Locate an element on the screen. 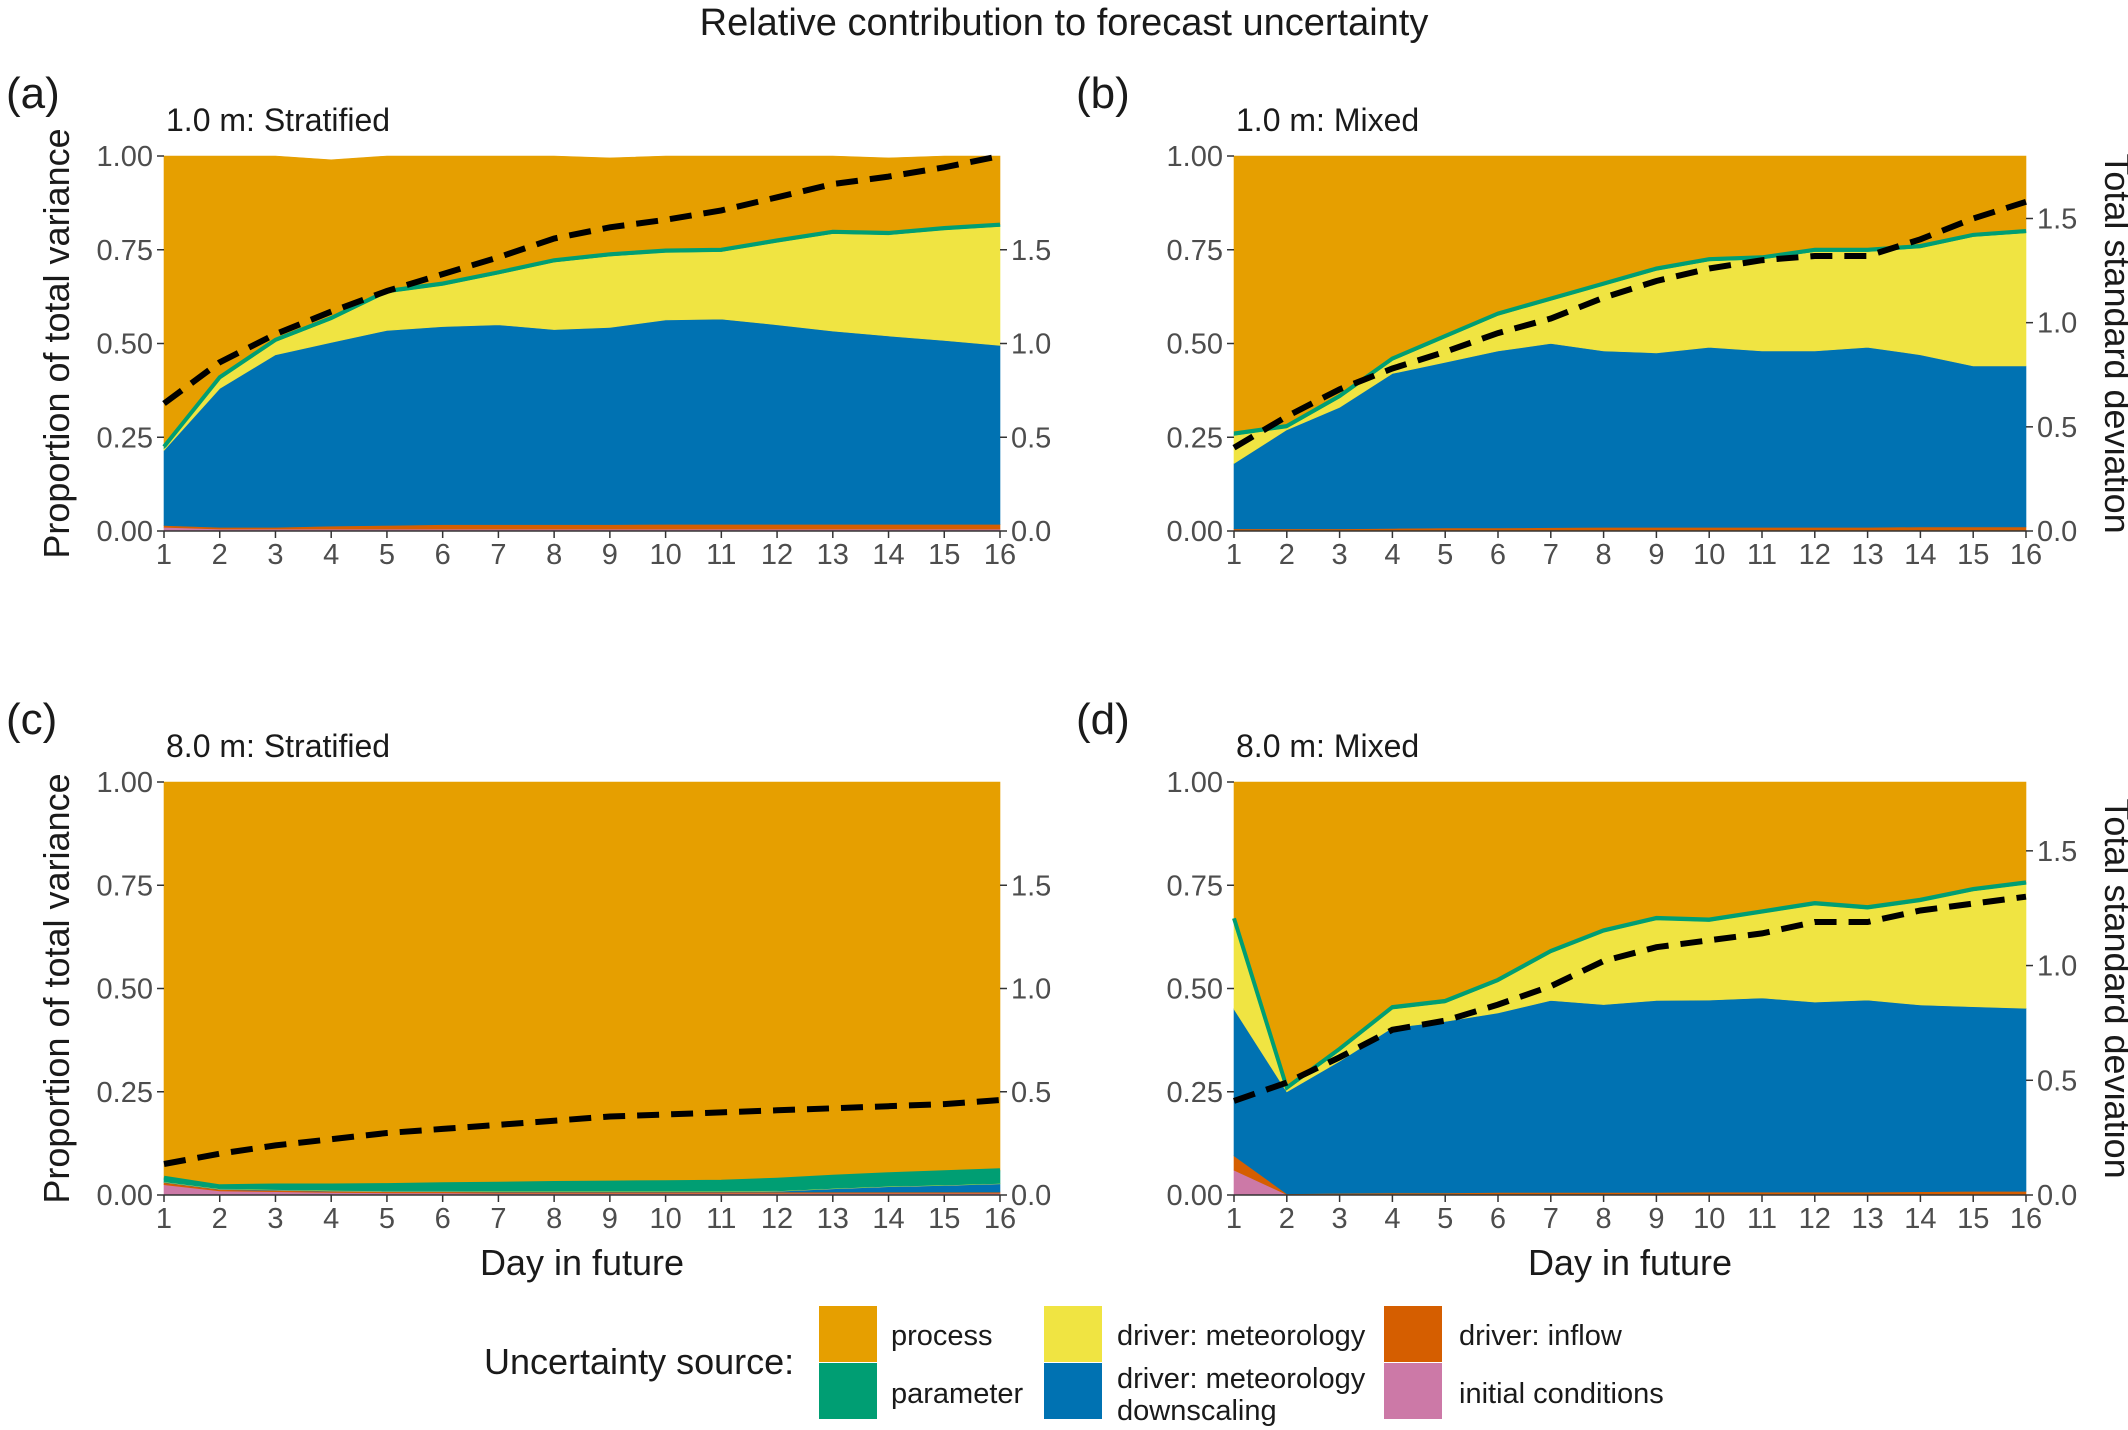 Image resolution: width=2128 pixels, height=1430 pixels. legend-swatch-inflow is located at coordinates (1413, 1334).